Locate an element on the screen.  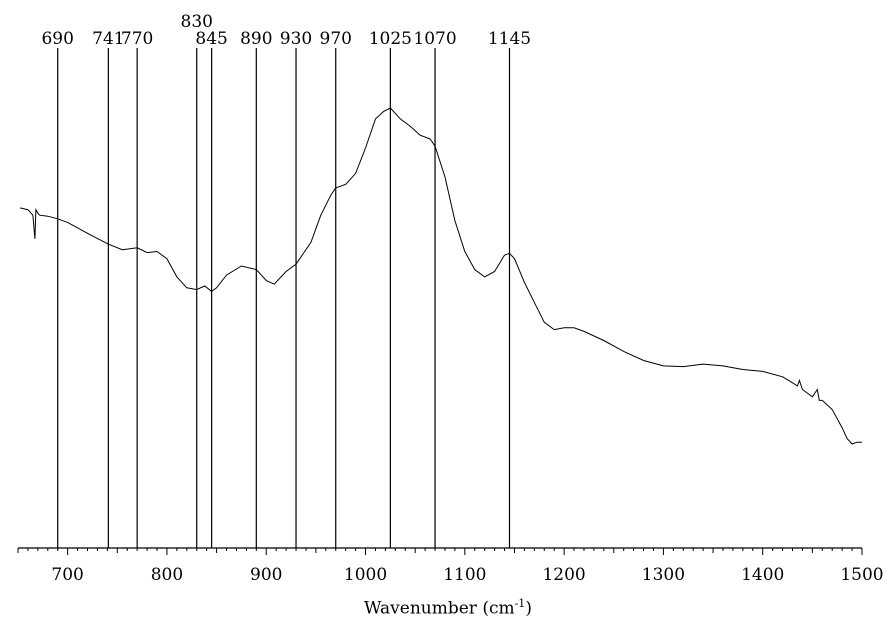
peak-label-830: 830 is located at coordinates (197, 22).